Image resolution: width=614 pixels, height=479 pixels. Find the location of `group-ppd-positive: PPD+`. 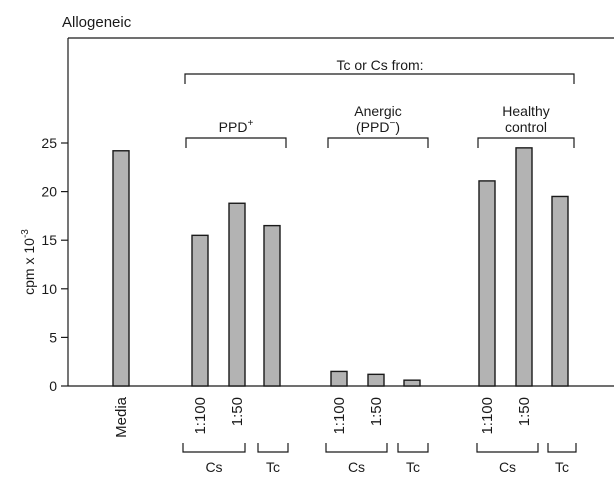

group-ppd-positive: PPD+ is located at coordinates (236, 133).